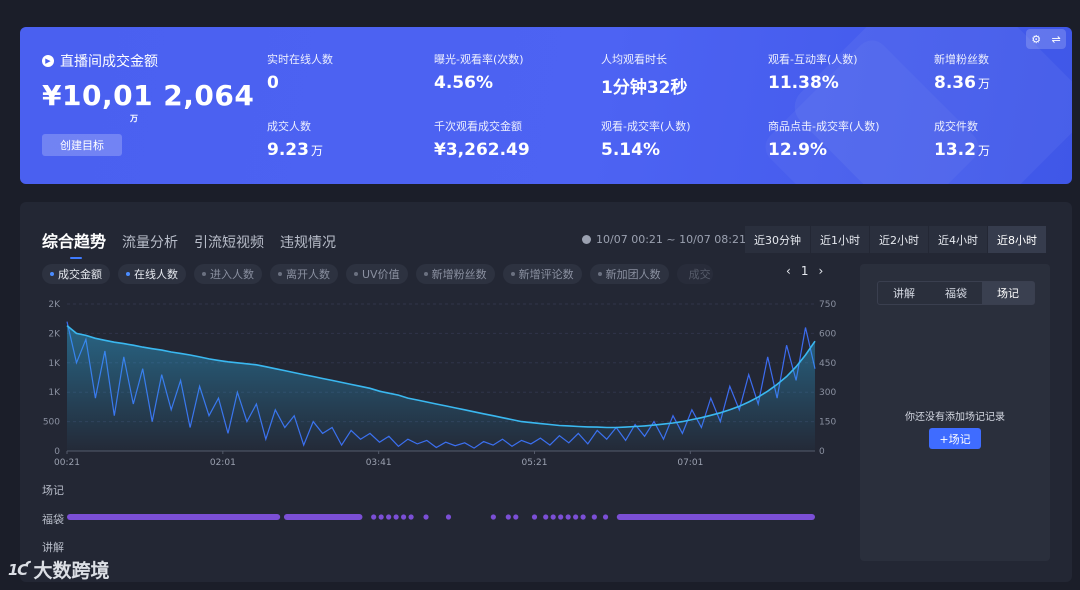 This screenshot has width=1080, height=590. What do you see at coordinates (958, 239) in the screenshot?
I see `range-4h-button: 近4小时` at bounding box center [958, 239].